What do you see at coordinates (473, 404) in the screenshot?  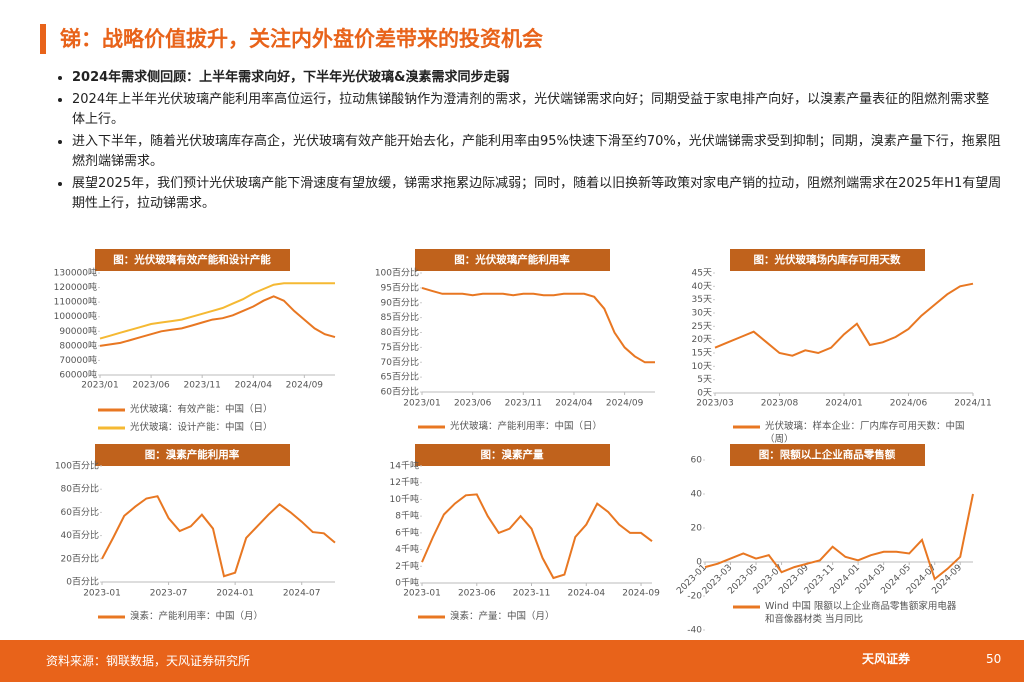 I see `x-tick-label: 2023/06` at bounding box center [473, 404].